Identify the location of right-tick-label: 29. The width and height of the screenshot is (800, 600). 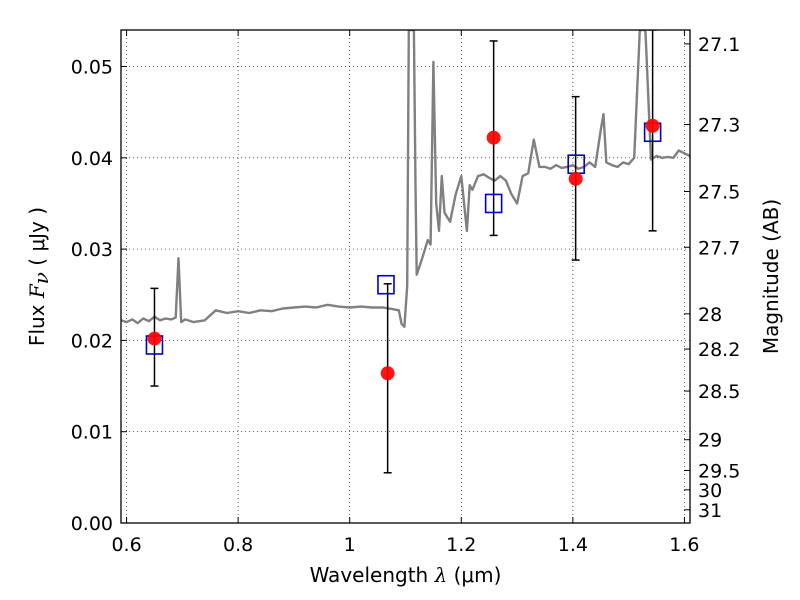
(710, 441).